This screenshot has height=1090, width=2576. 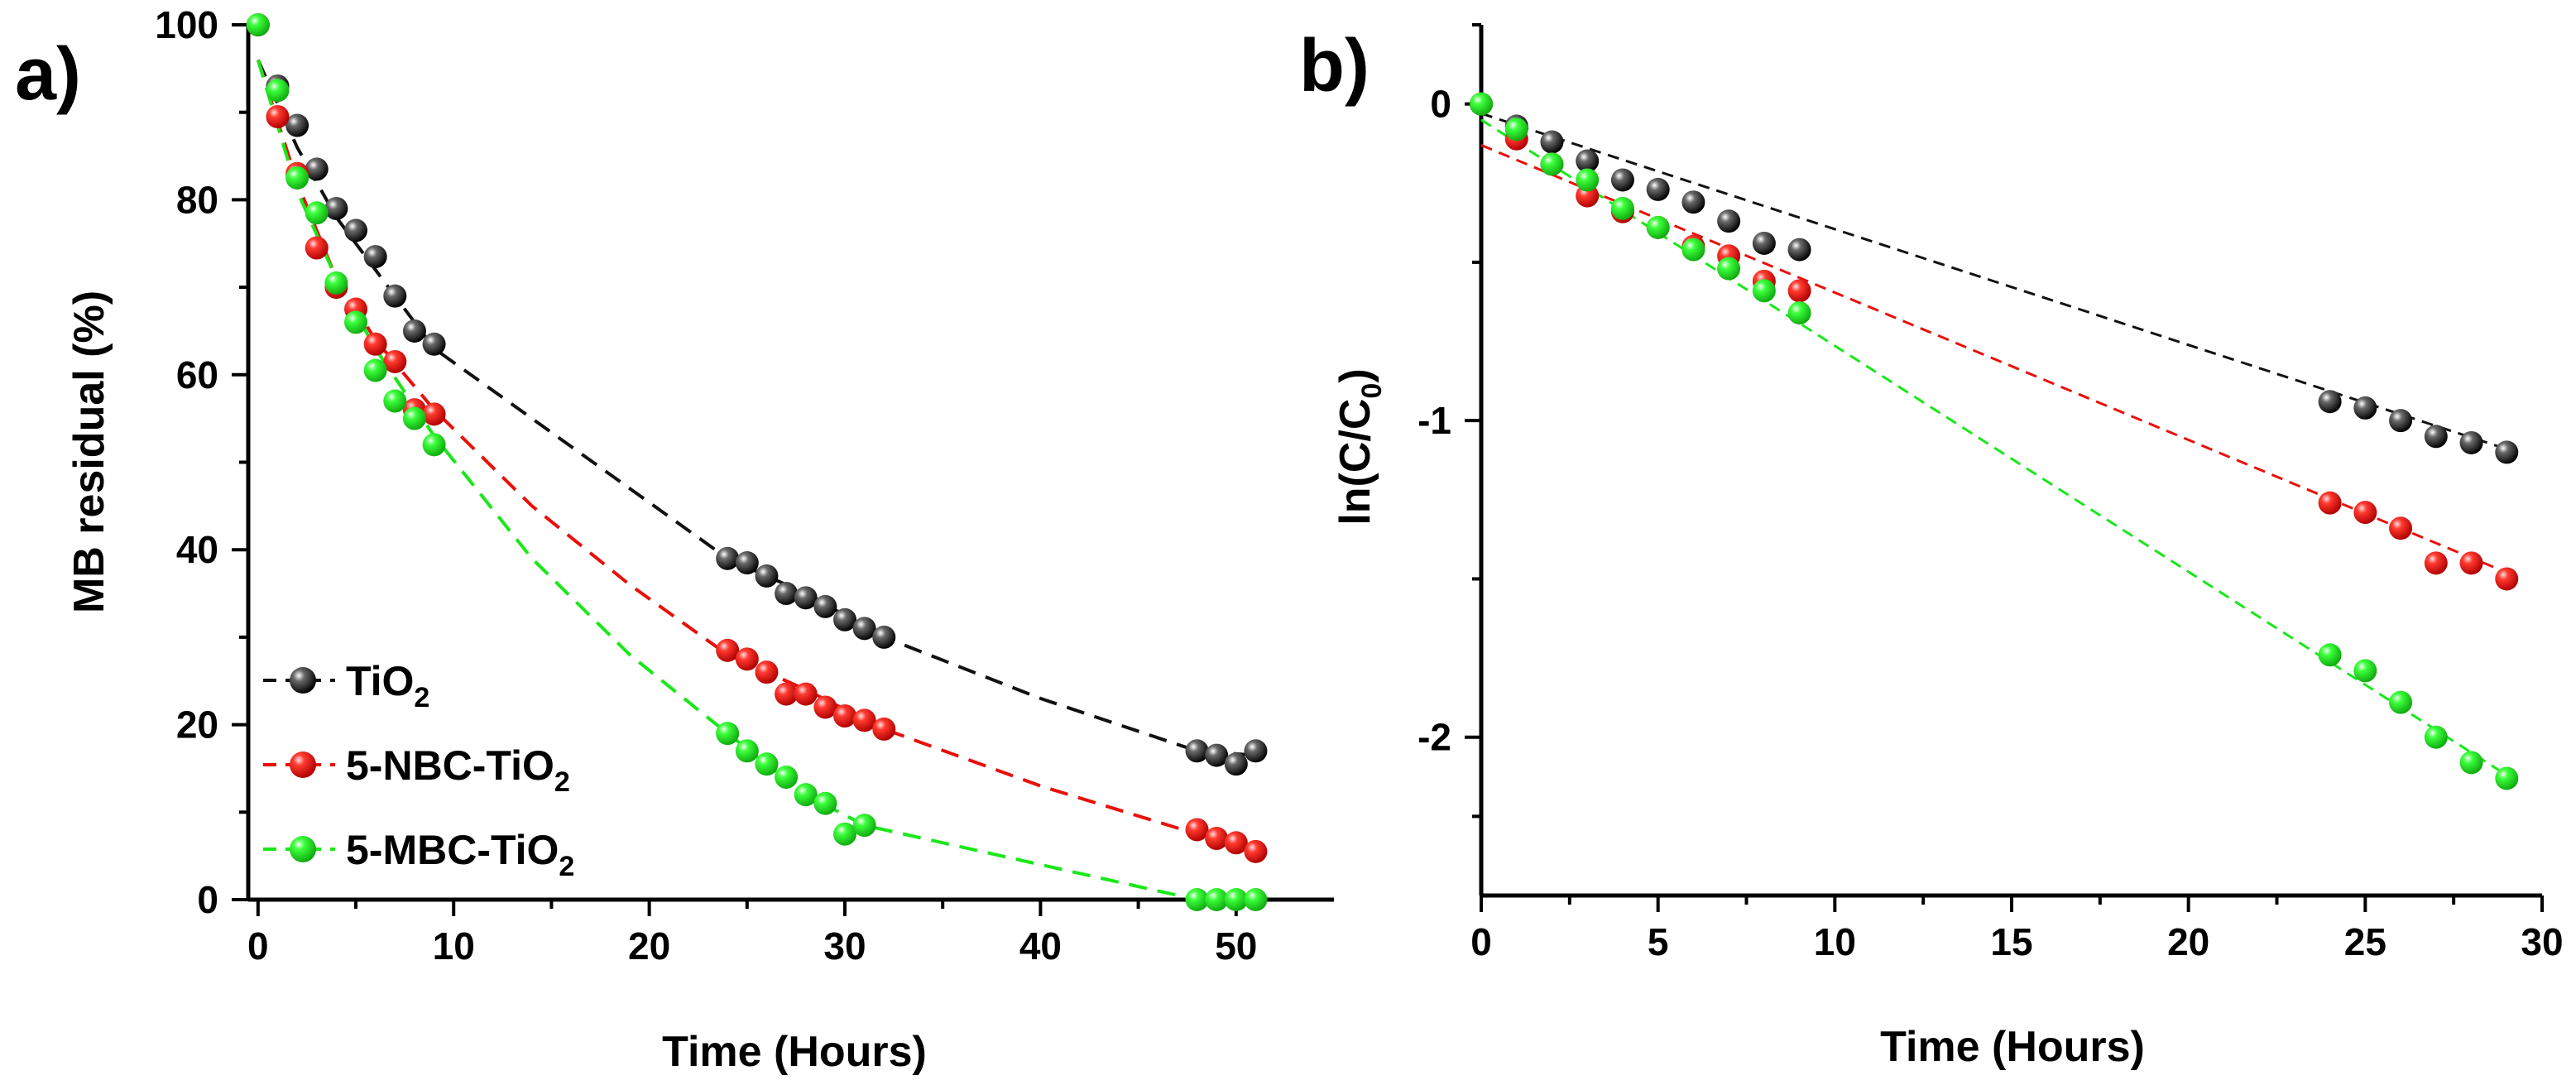 I want to click on legend-marker-tio2, so click(x=303, y=680).